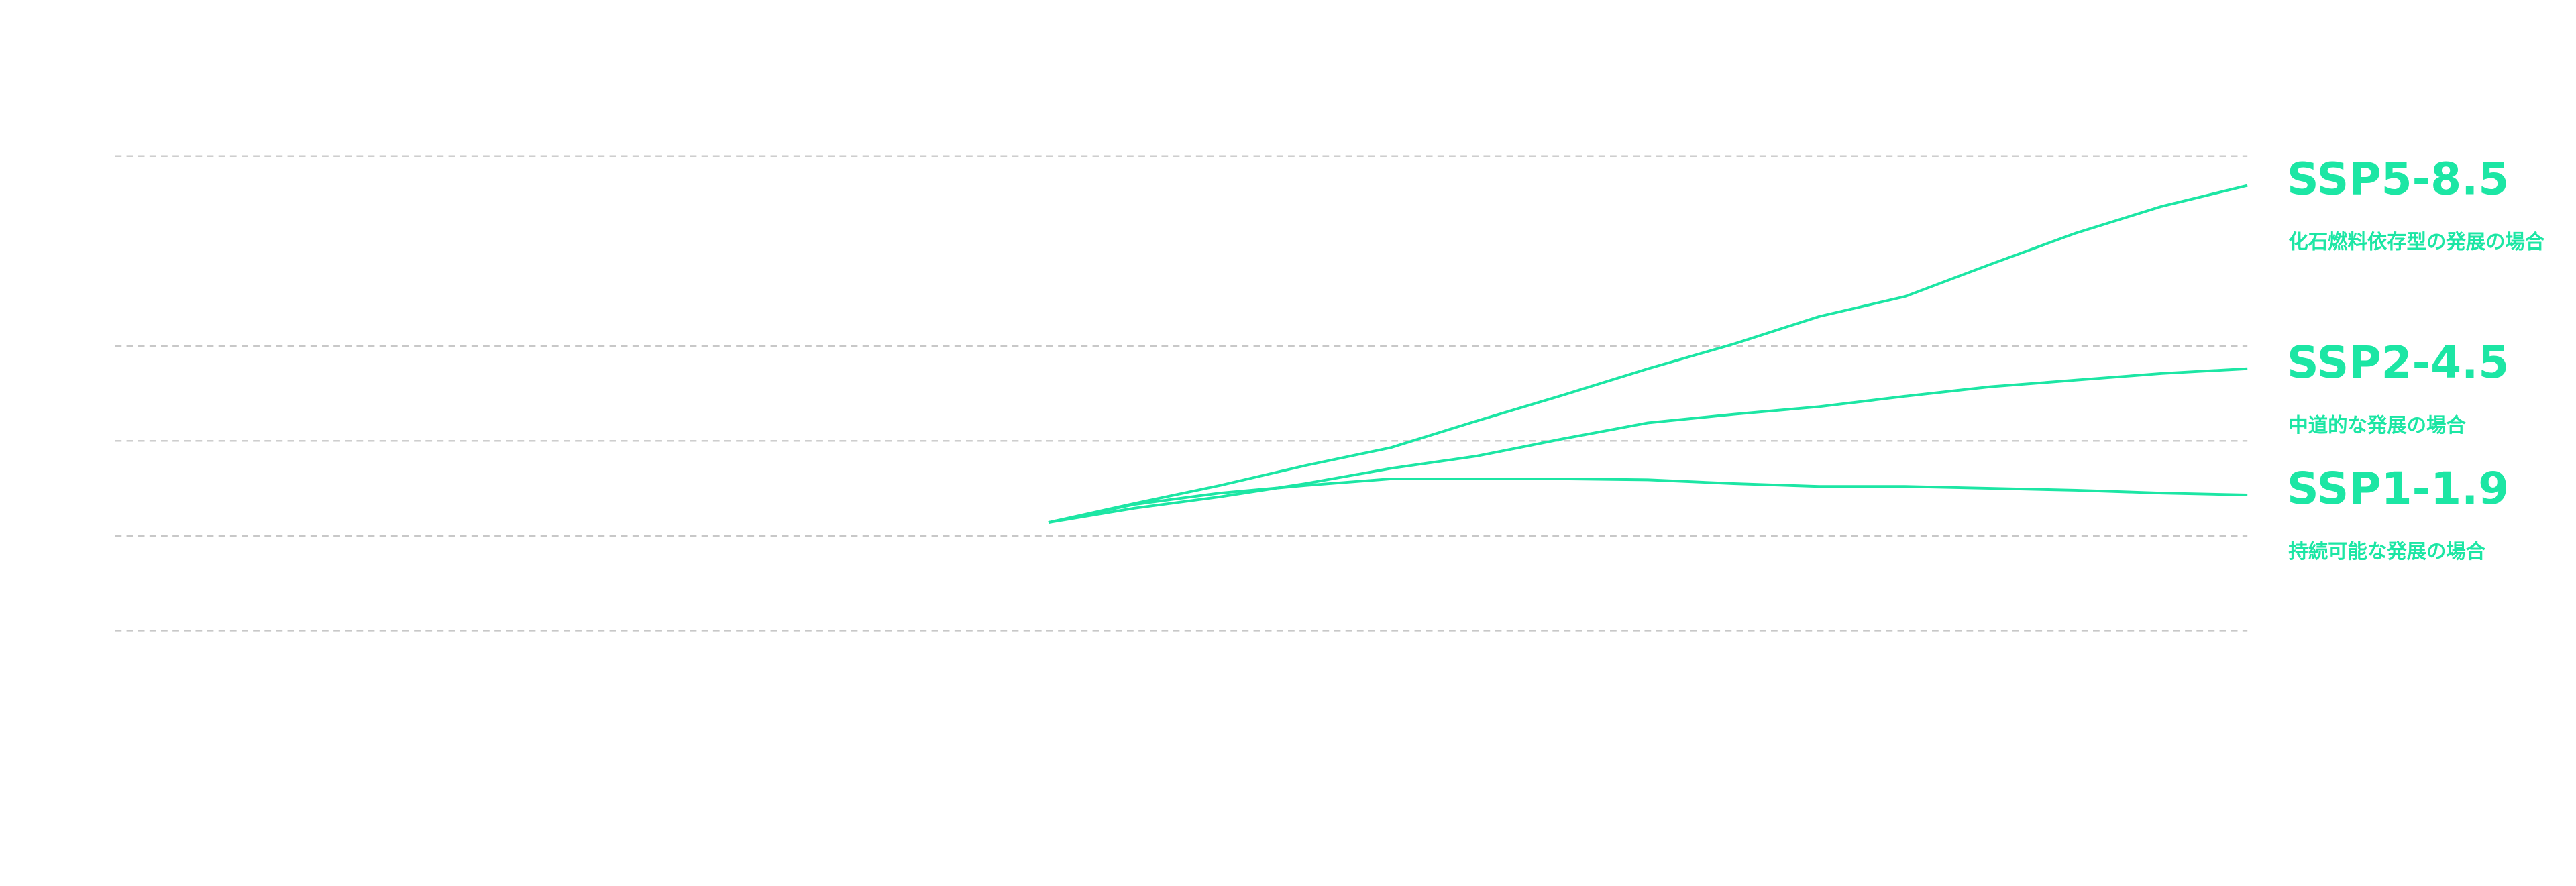  What do you see at coordinates (2386, 551) in the screenshot?
I see `series-description: 持続可能な発展の場合` at bounding box center [2386, 551].